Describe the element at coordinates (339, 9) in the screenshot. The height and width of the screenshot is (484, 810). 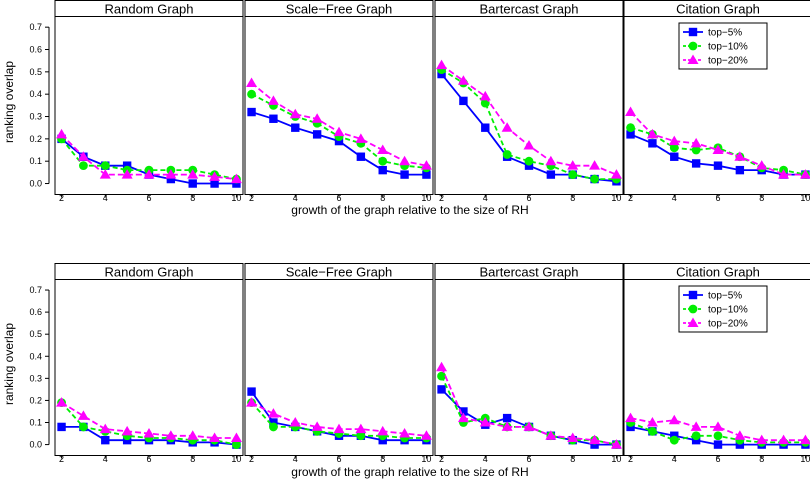
I see `panel-title: Scale−Free Graph` at that location.